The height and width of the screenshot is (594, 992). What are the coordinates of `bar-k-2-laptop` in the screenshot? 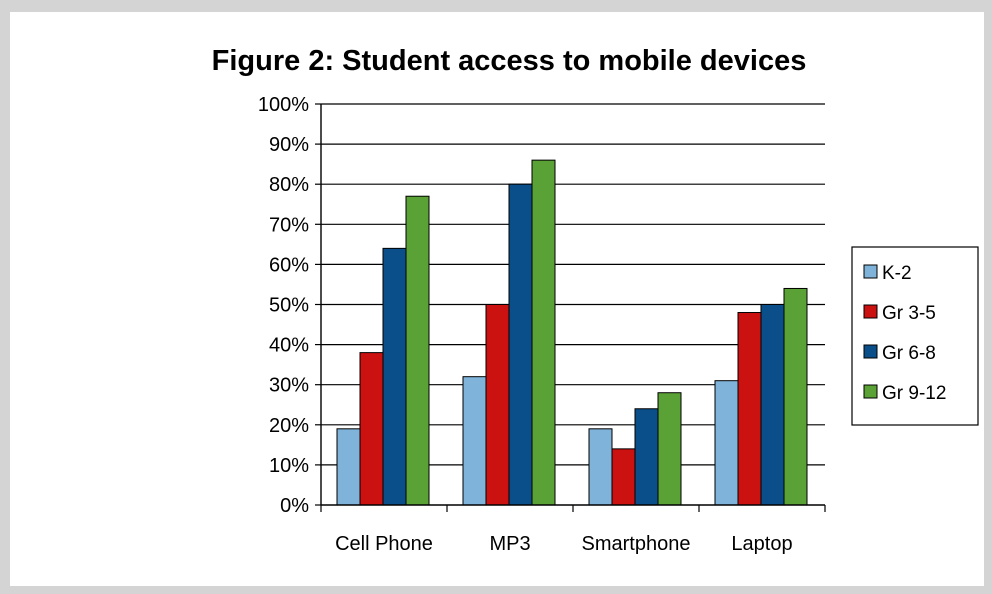 It's located at (726, 443).